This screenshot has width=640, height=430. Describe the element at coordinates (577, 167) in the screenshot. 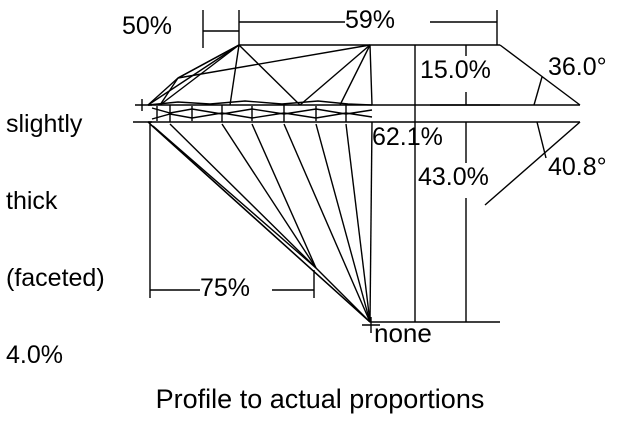

I see `label-pavilion-angle: 40.8°` at that location.